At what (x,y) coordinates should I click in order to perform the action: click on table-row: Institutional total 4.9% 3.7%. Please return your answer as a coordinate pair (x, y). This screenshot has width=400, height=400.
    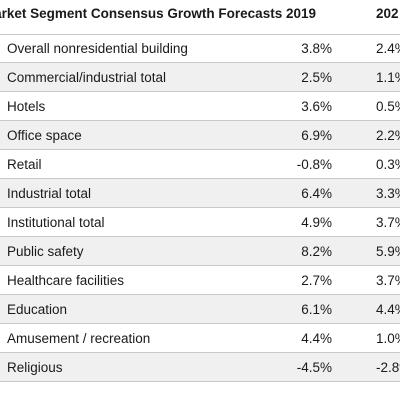
    Looking at the image, I should click on (200, 222).